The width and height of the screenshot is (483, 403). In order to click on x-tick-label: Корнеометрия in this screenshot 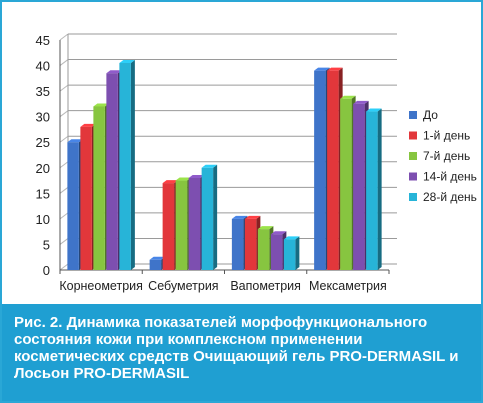, I will do `click(101, 286)`.